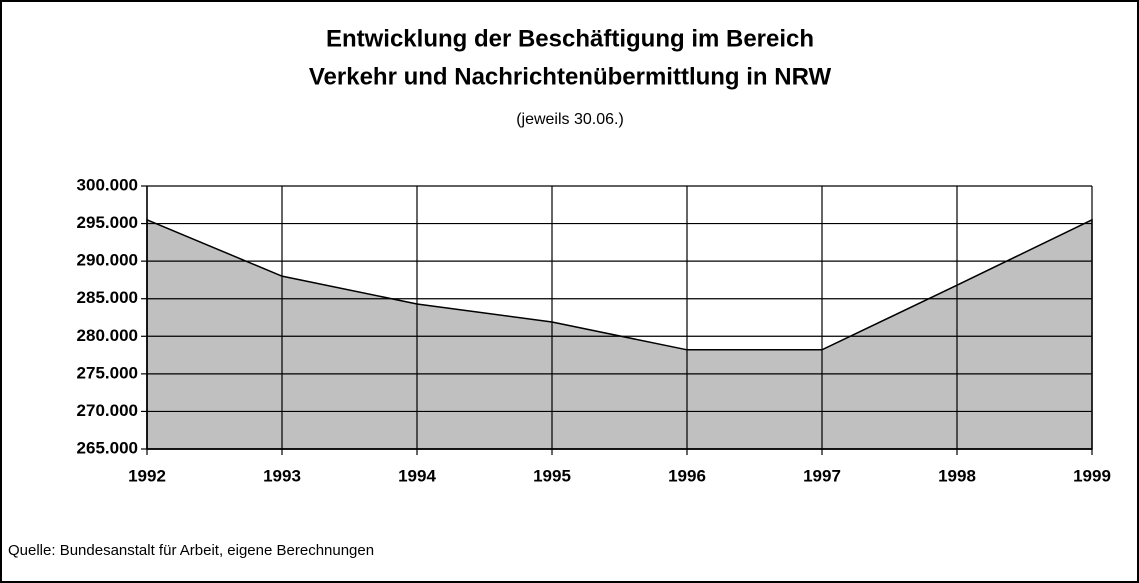 This screenshot has height=583, width=1139. Describe the element at coordinates (1092, 475) in the screenshot. I see `x-tick-label: 1999` at that location.